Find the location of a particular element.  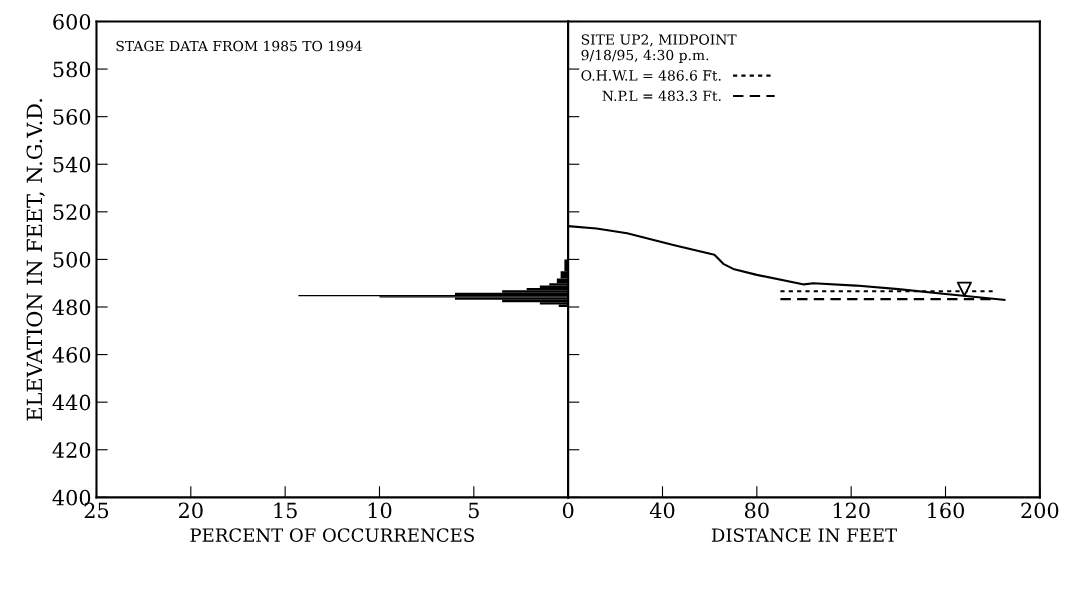

y-tick-label: 500 is located at coordinates (72, 259).